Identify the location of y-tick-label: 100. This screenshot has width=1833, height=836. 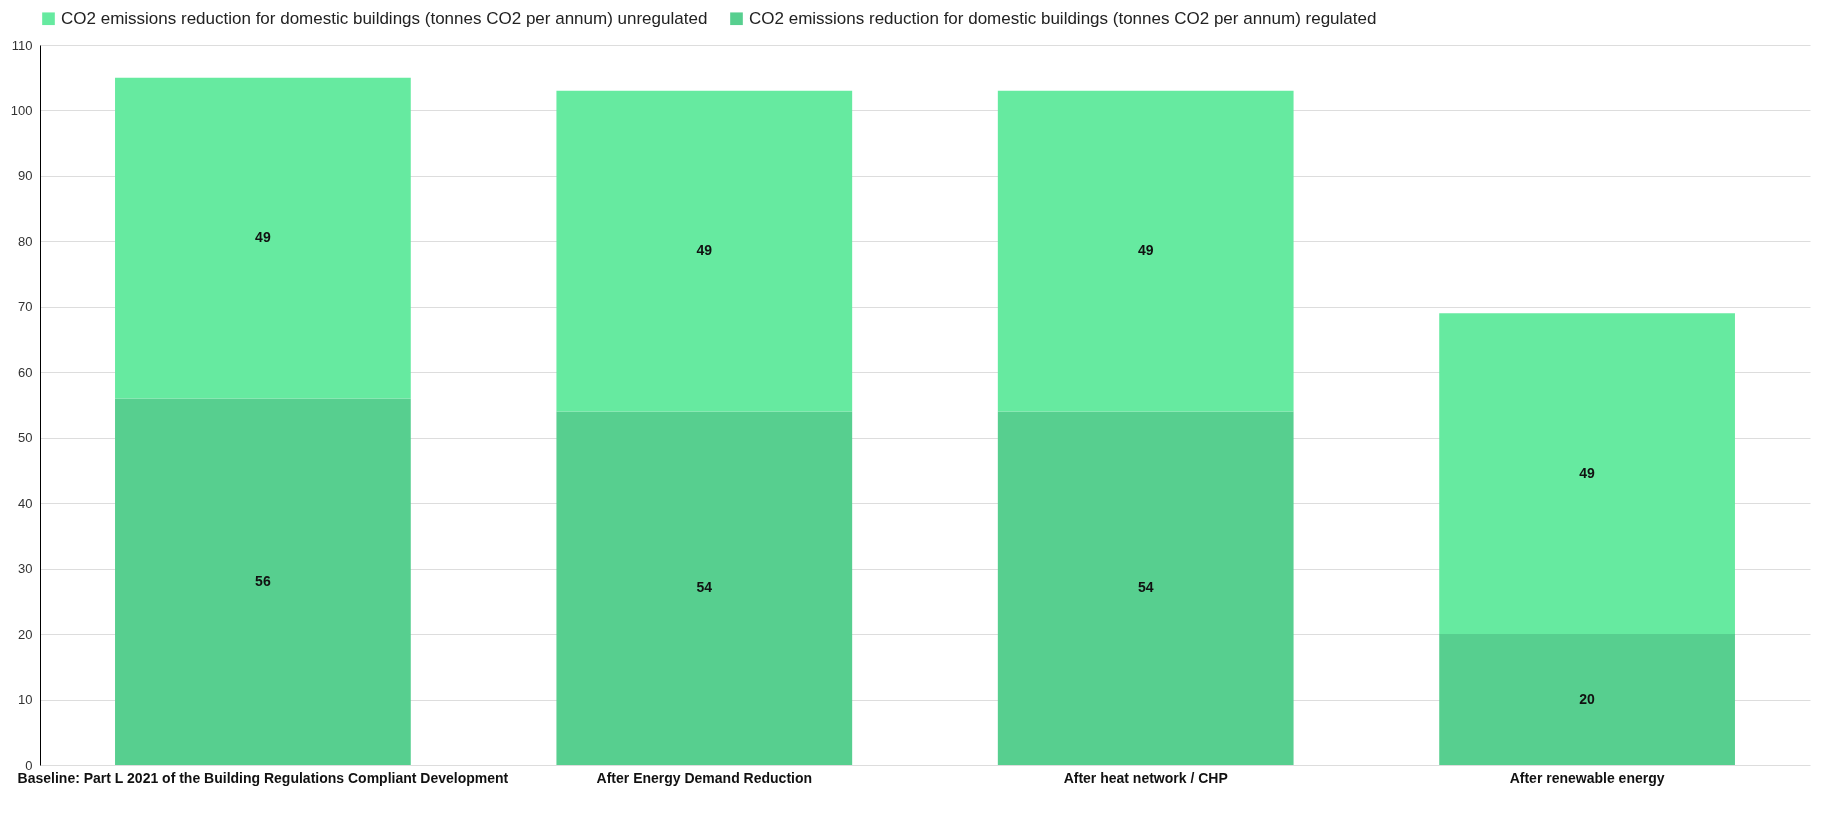
(21, 110).